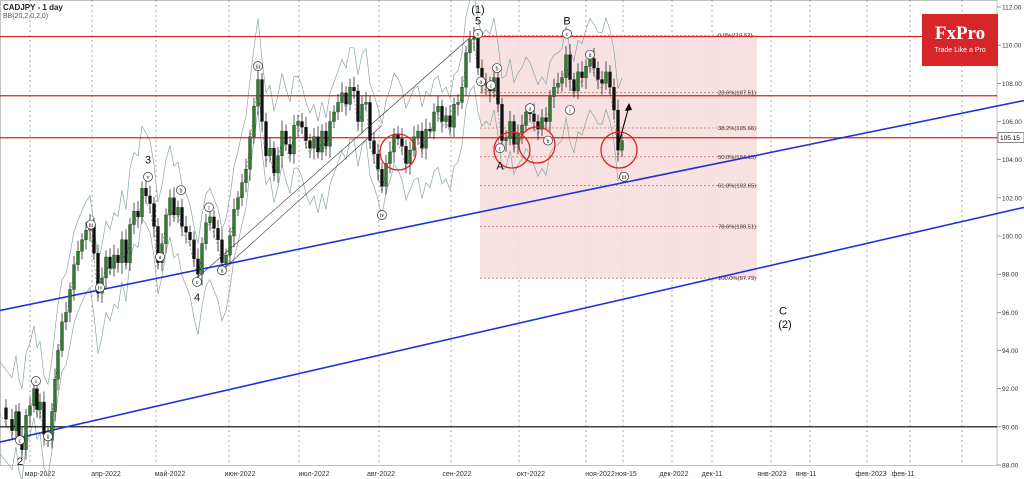 The height and width of the screenshot is (479, 1024). I want to click on y-tick-label: 98.00, so click(1010, 275).